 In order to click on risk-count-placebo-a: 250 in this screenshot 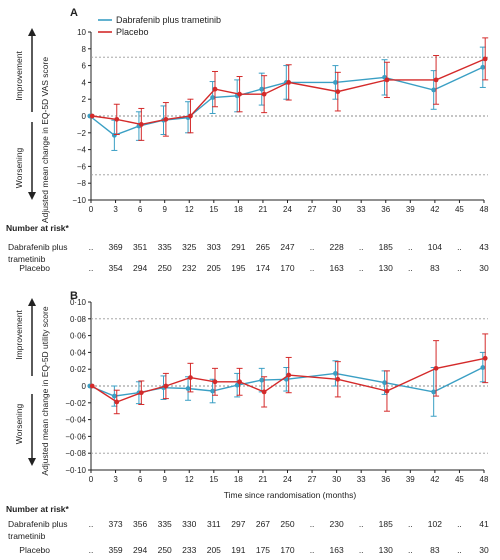, I will do `click(165, 268)`.